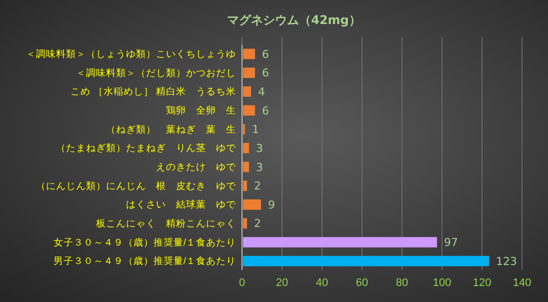 The width and height of the screenshot is (548, 302). What do you see at coordinates (144, 261) in the screenshot?
I see `y-tick-label: 男子３０～４９（歳）推奨量/１食あたり` at bounding box center [144, 261].